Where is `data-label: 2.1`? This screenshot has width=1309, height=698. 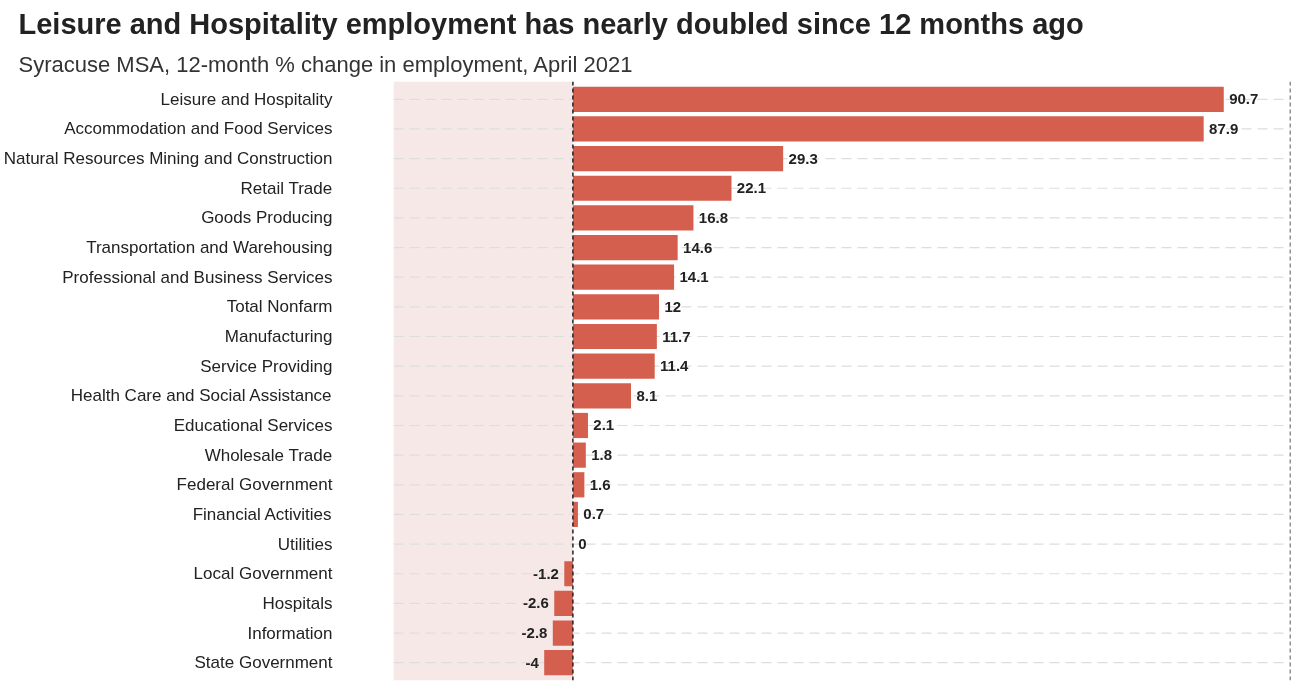 data-label: 2.1 is located at coordinates (604, 425).